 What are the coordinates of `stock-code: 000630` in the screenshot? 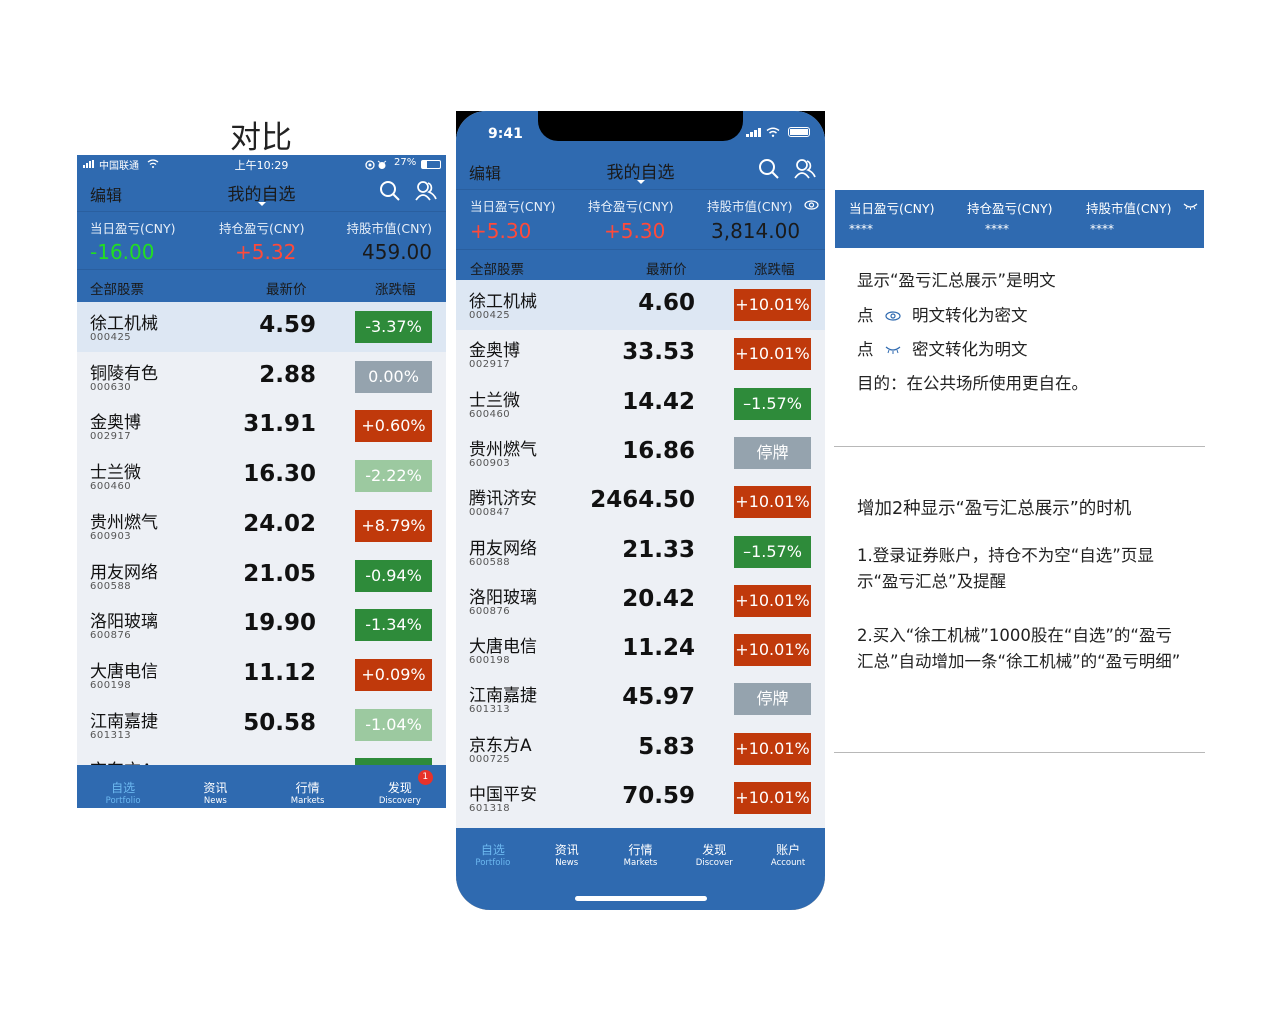 It's located at (111, 387).